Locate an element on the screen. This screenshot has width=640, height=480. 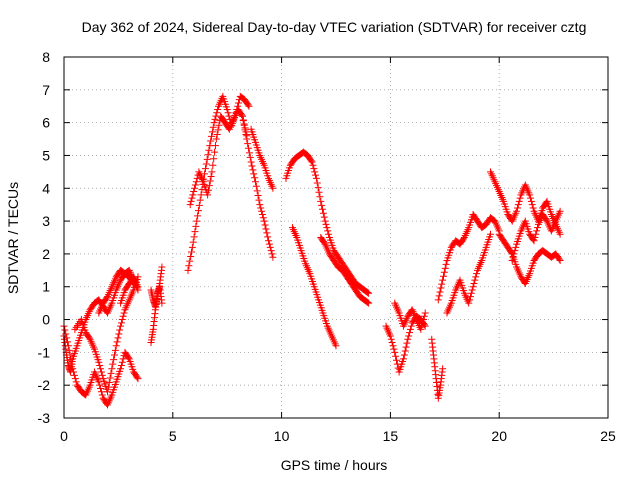
y-tick-label: -3 is located at coordinates (44, 418).